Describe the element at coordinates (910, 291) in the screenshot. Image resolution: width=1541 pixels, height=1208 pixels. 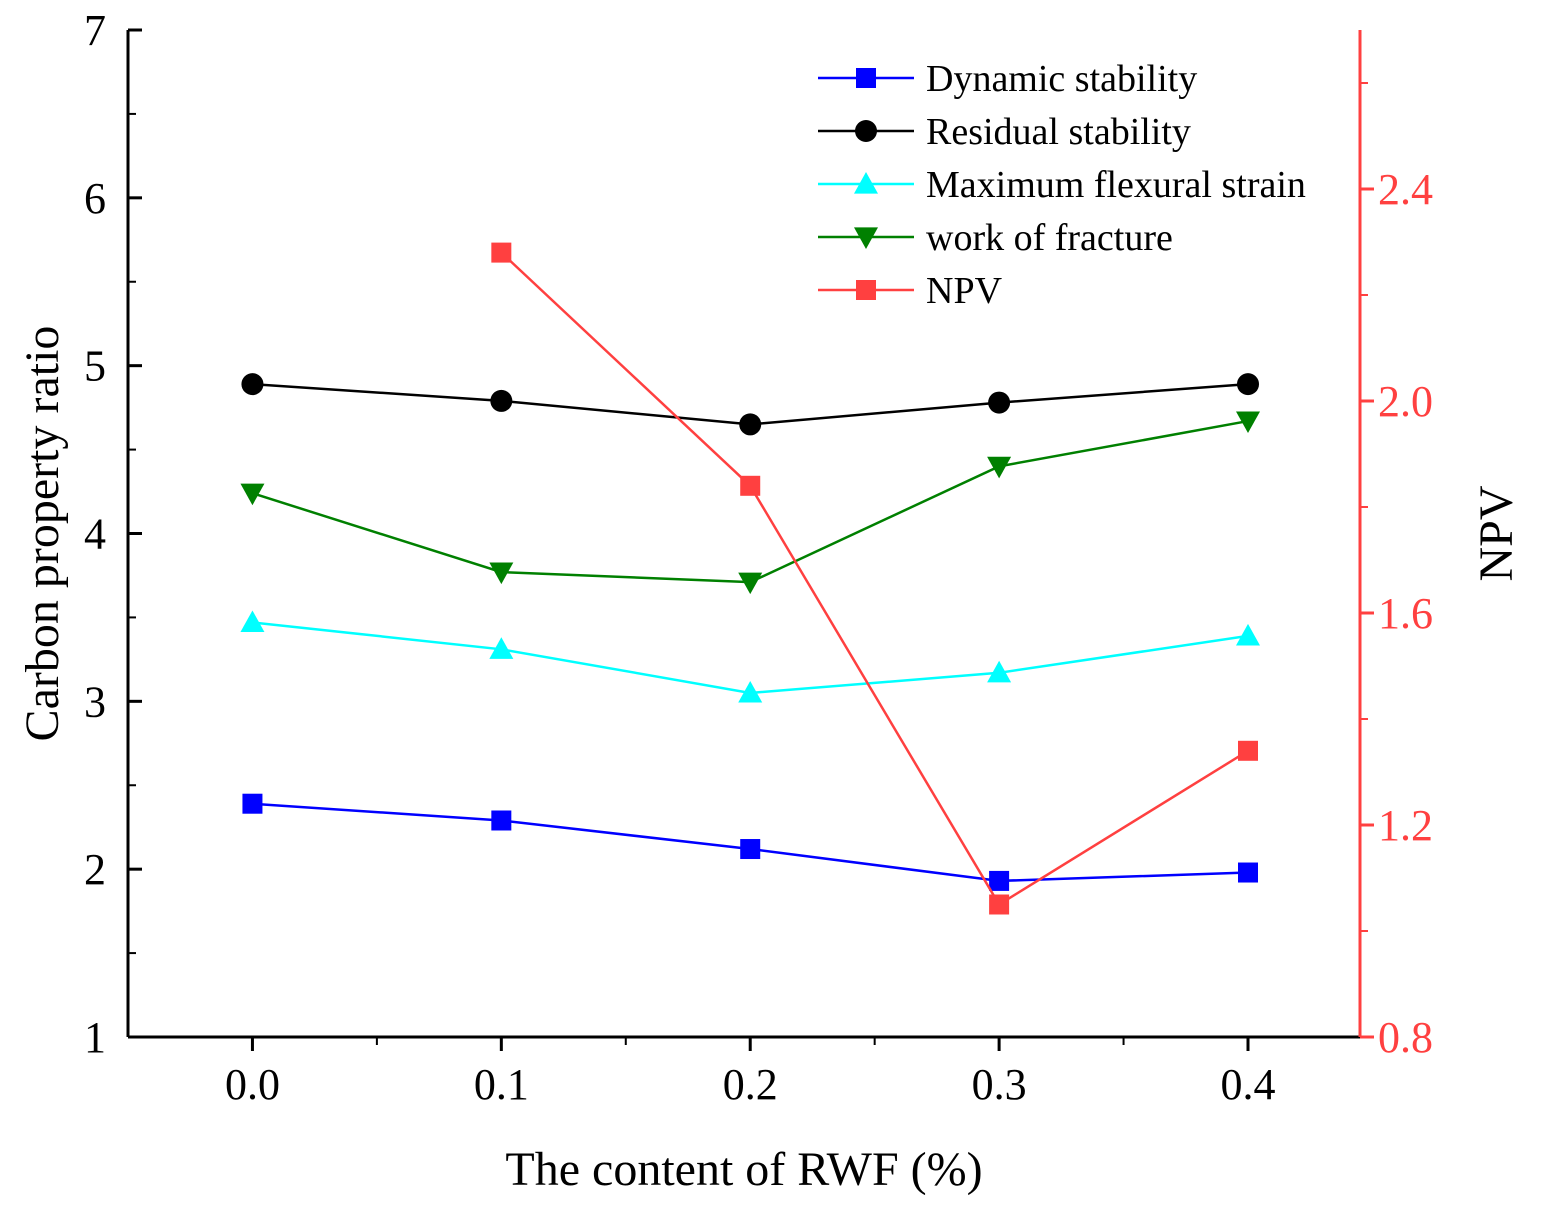
I see `legend-item: NPV` at that location.